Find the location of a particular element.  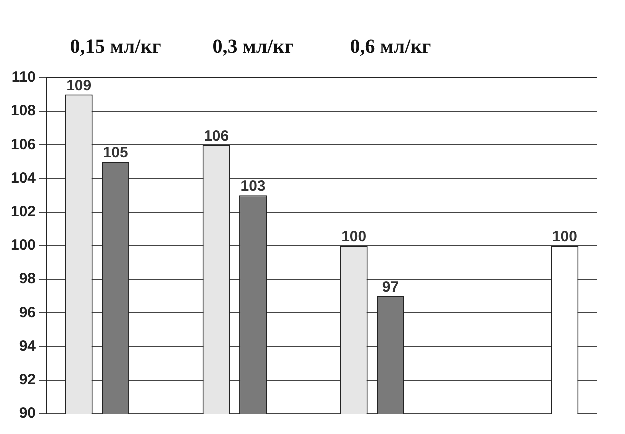

y-tick-label: 94 is located at coordinates (28, 346).